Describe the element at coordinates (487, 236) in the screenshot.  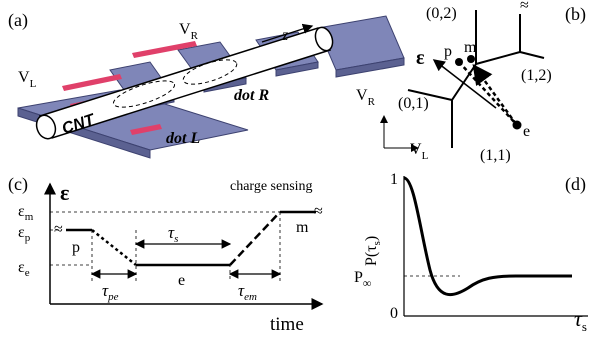
I see `probability-curve` at that location.